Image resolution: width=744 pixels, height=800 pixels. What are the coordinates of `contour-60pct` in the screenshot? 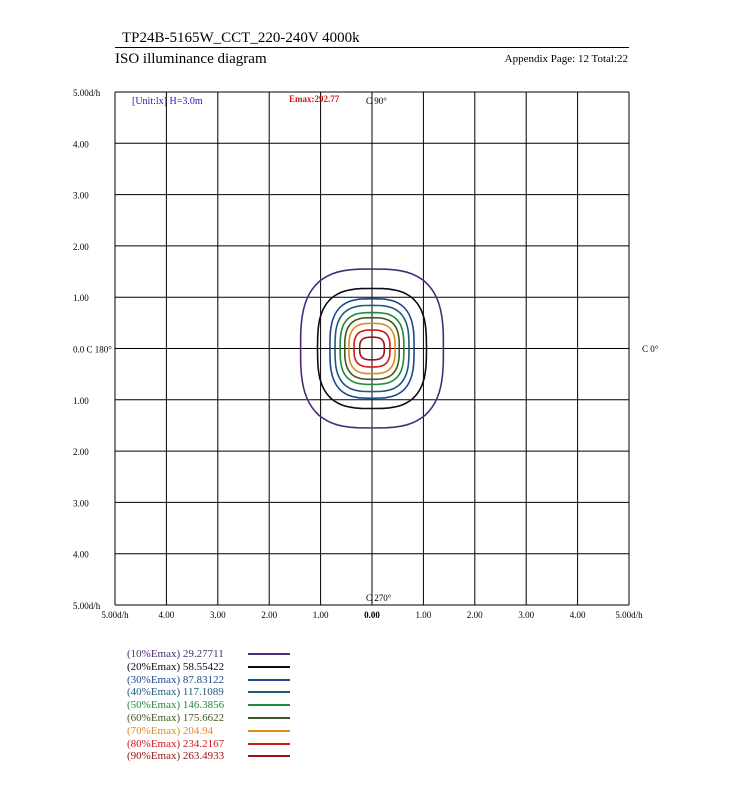 It's located at (372, 348).